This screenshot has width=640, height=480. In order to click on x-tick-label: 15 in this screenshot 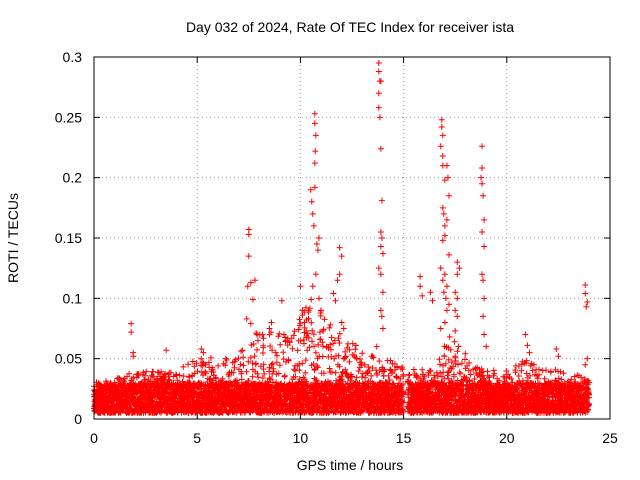, I will do `click(404, 438)`.